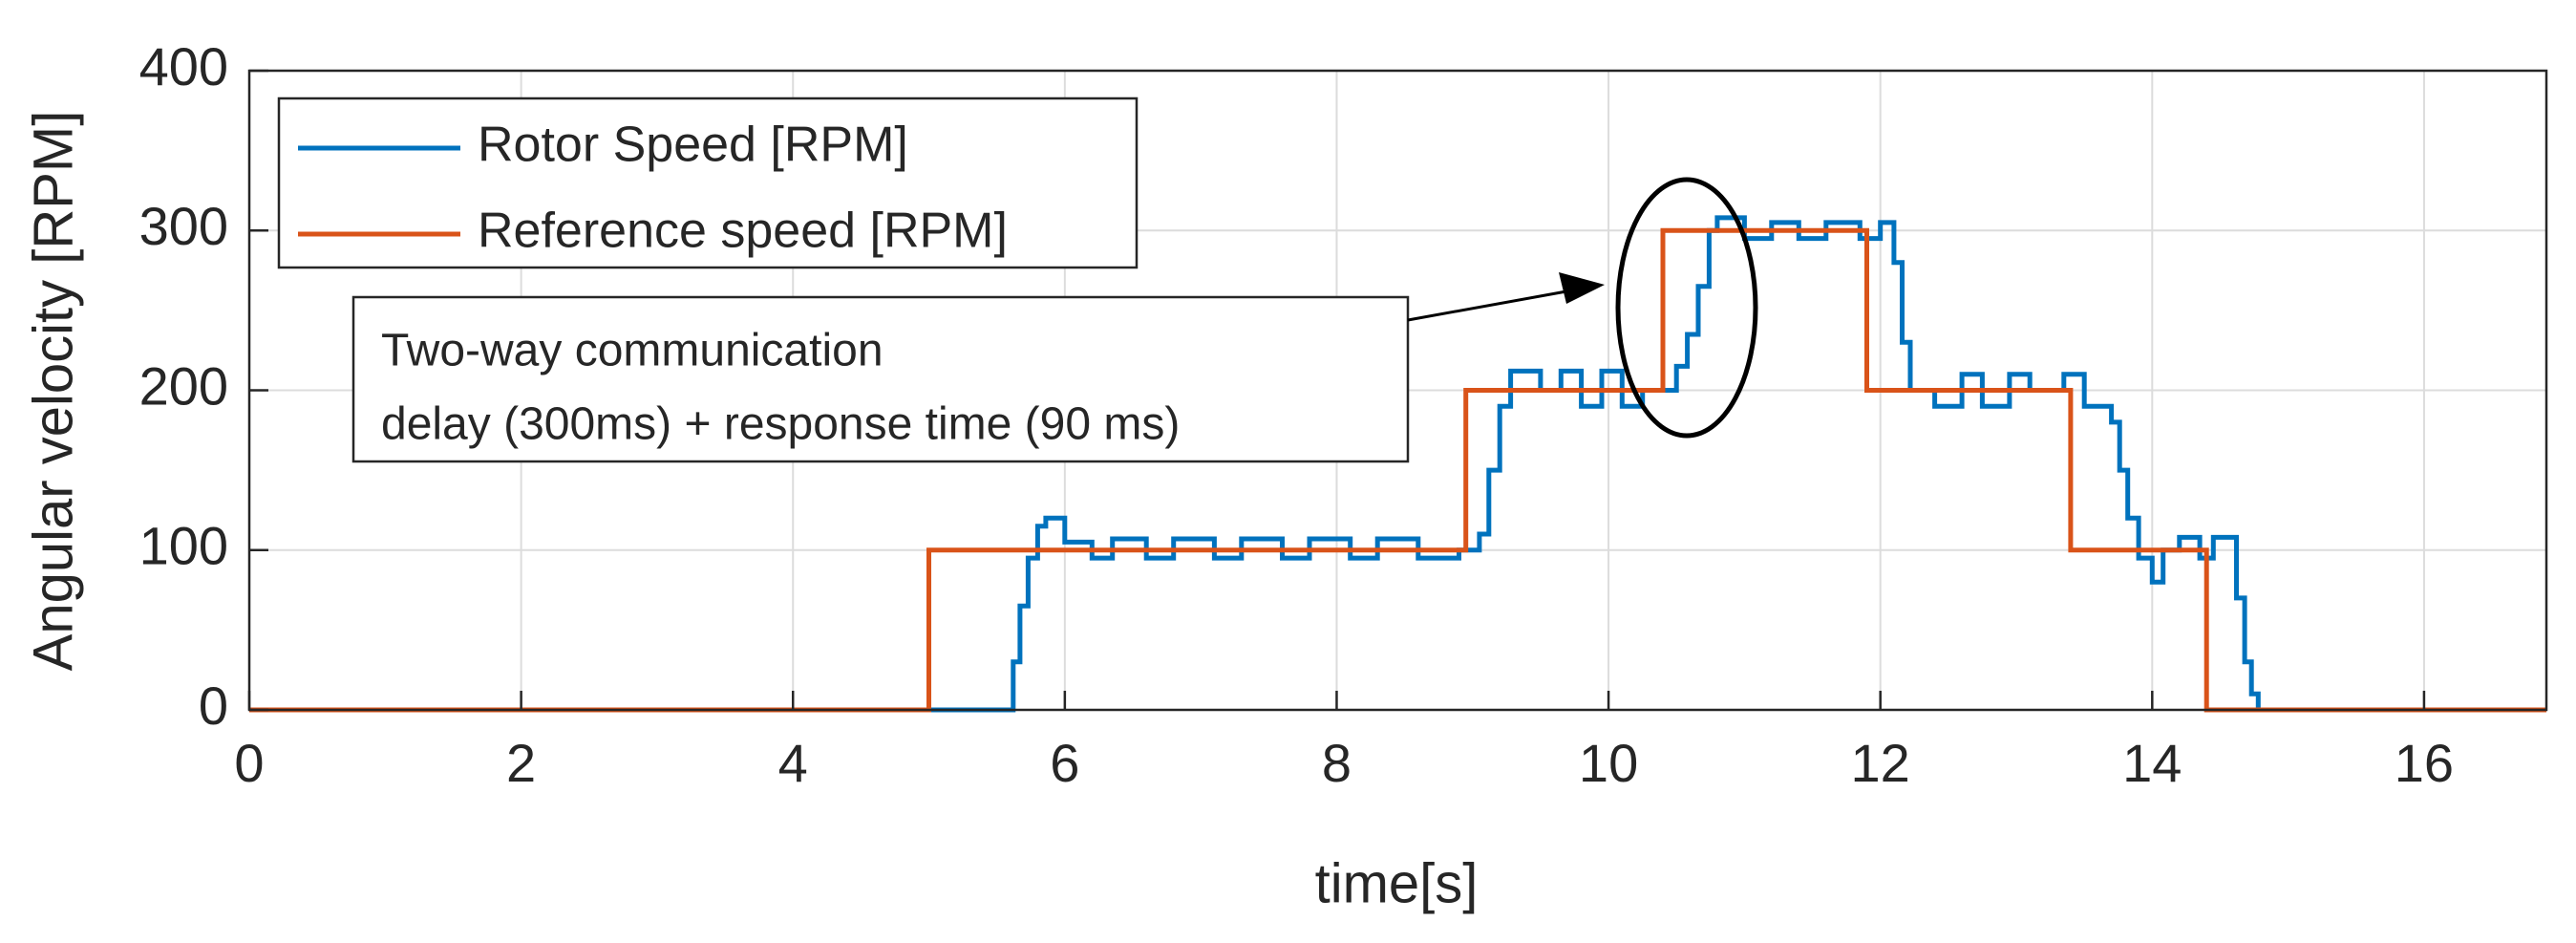 The height and width of the screenshot is (943, 2576). I want to click on y-tick-label: 100, so click(183, 546).